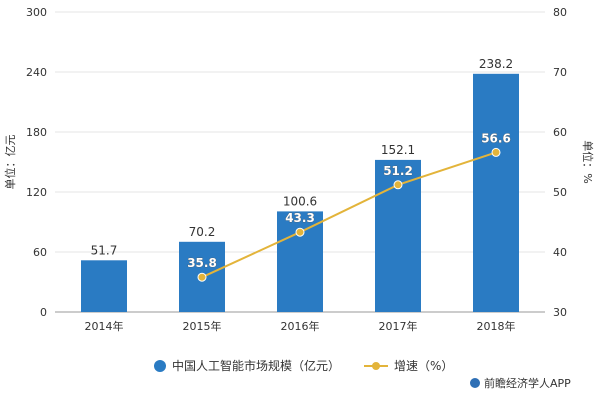  I want to click on x-tick-label: 2016年, so click(300, 326).